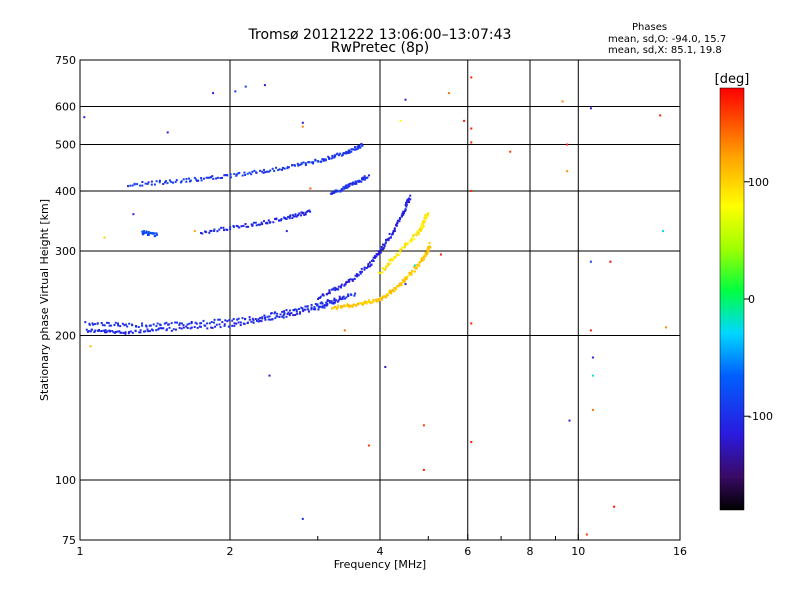 Image resolution: width=800 pixels, height=600 pixels. Describe the element at coordinates (65, 336) in the screenshot. I see `y-tick-label: 200` at that location.